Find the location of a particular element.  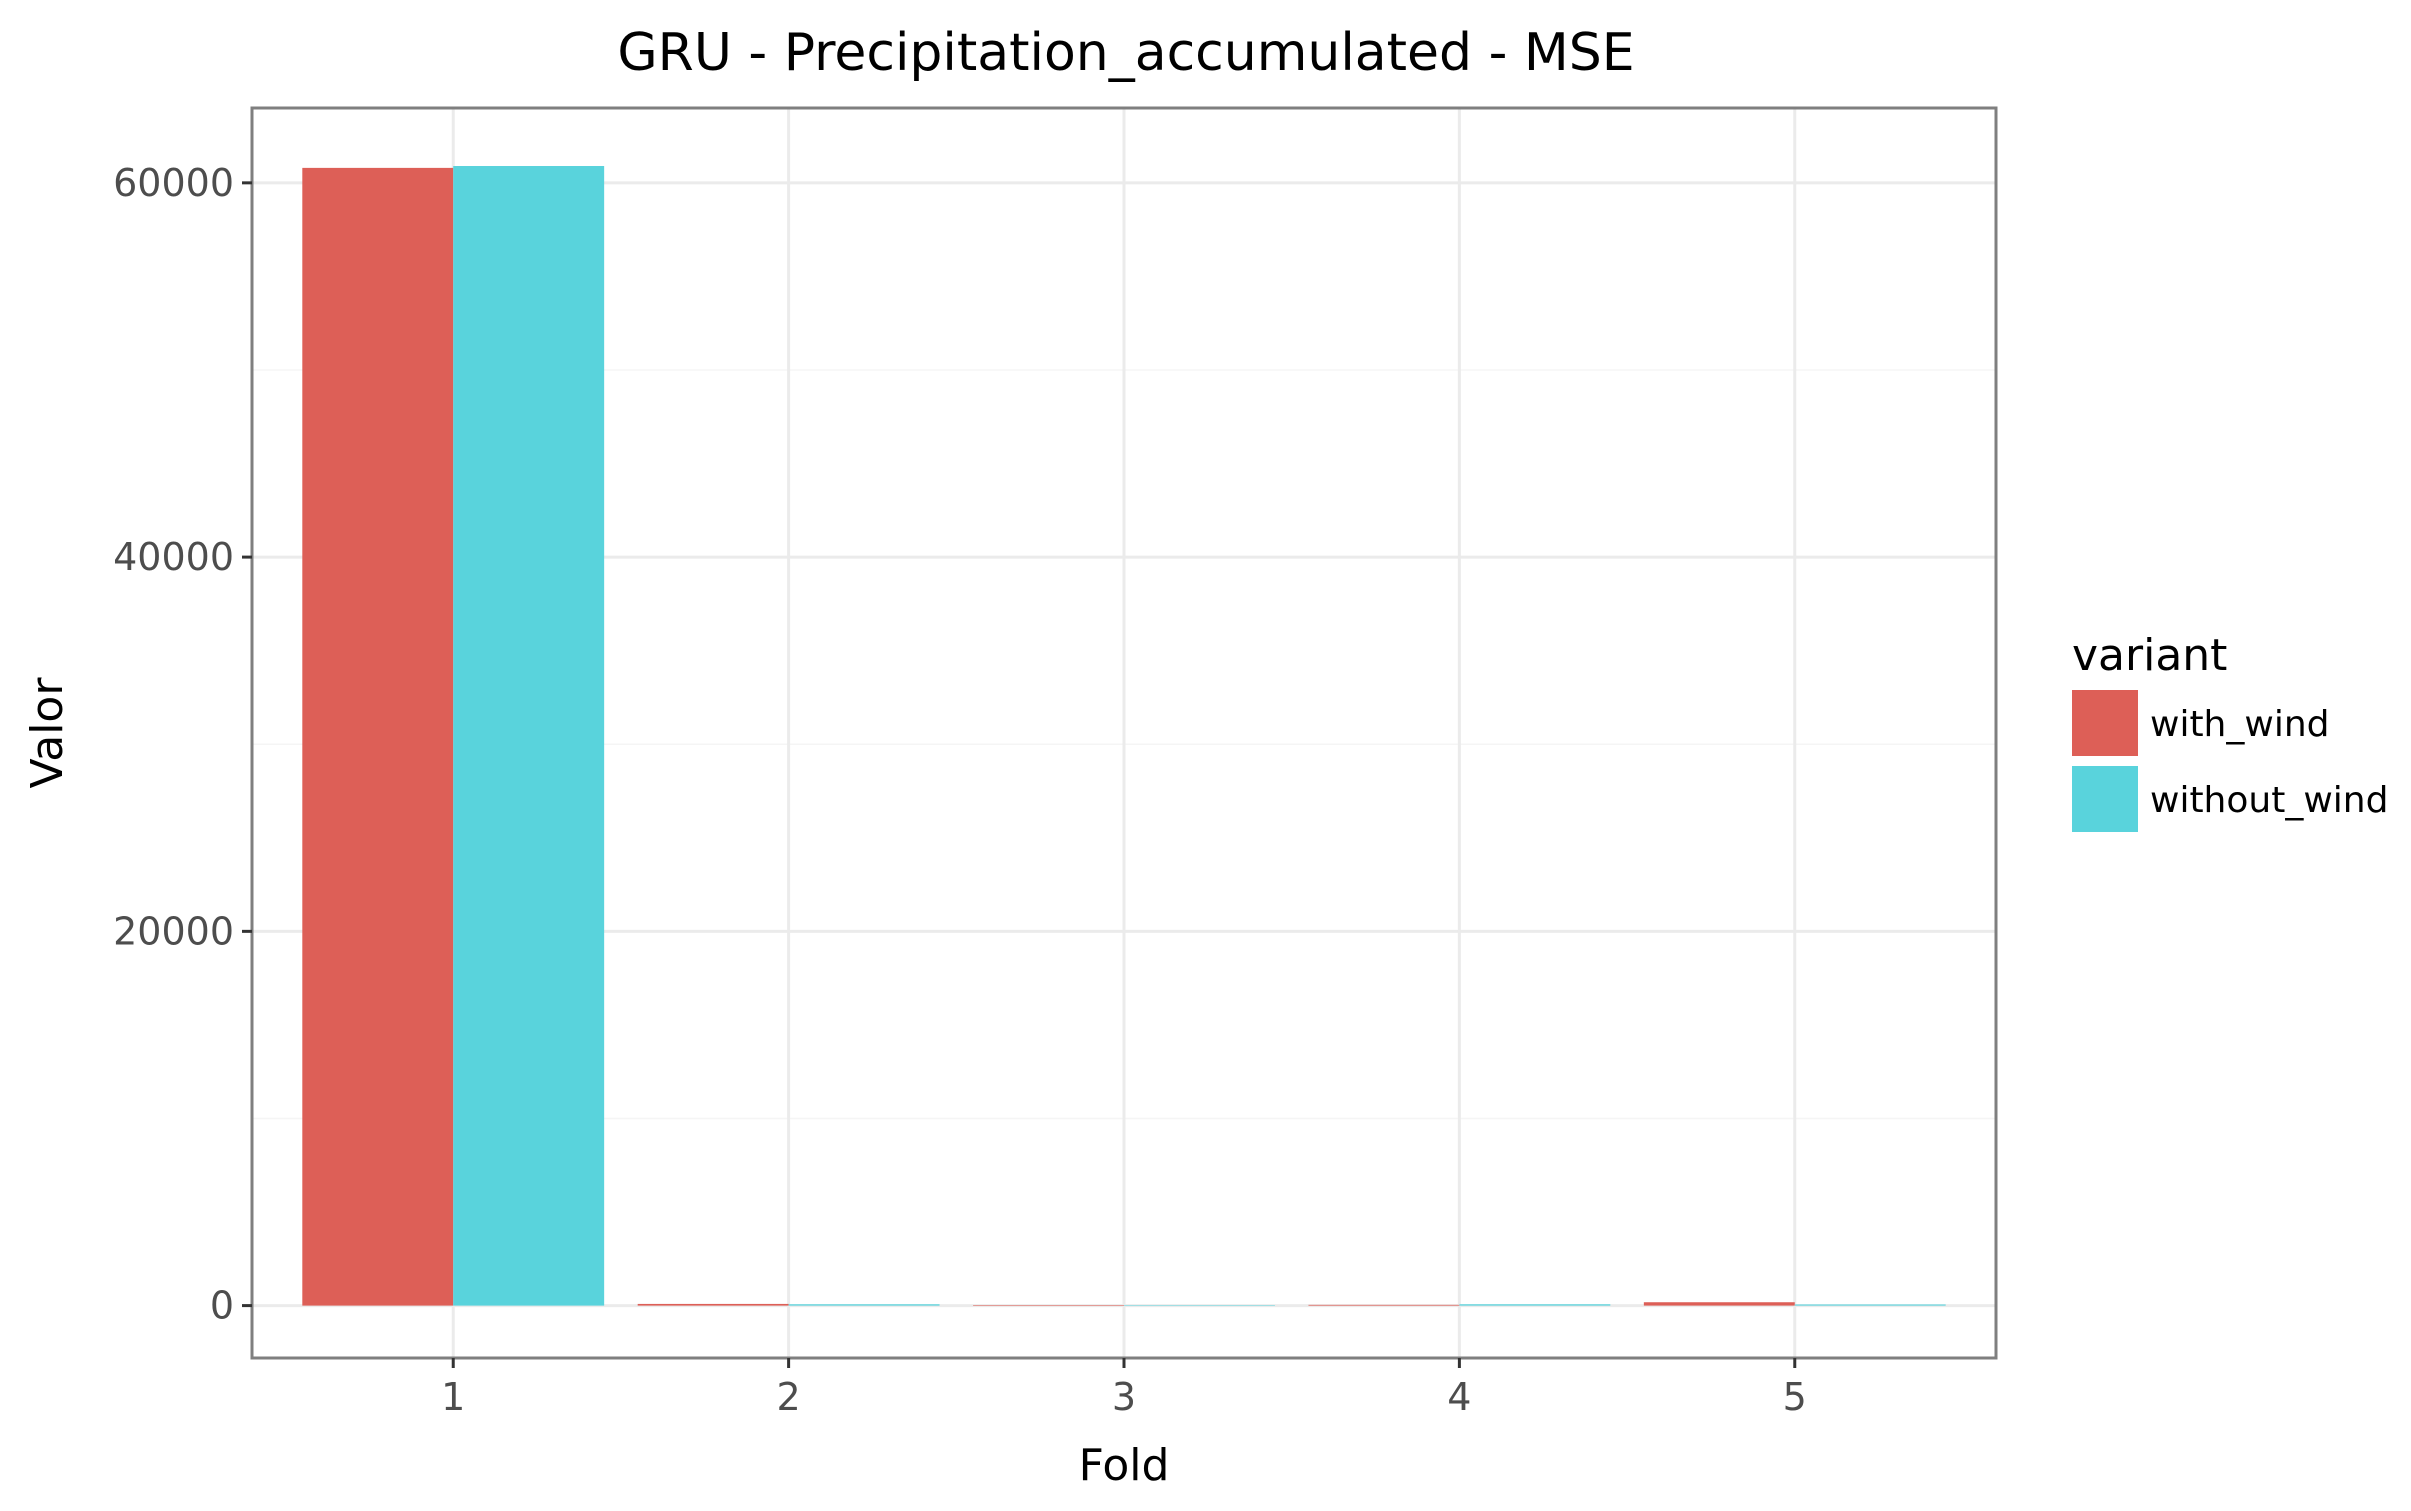

legend-swatch-with_wind is located at coordinates (2105, 723).